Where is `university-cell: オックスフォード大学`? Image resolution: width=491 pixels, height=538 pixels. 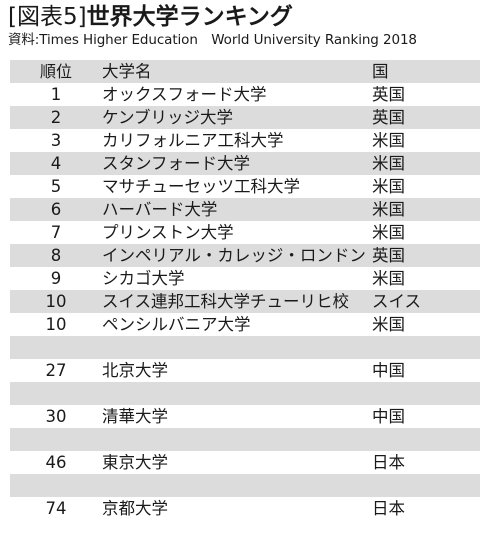
university-cell: オックスフォード大学 is located at coordinates (184, 94).